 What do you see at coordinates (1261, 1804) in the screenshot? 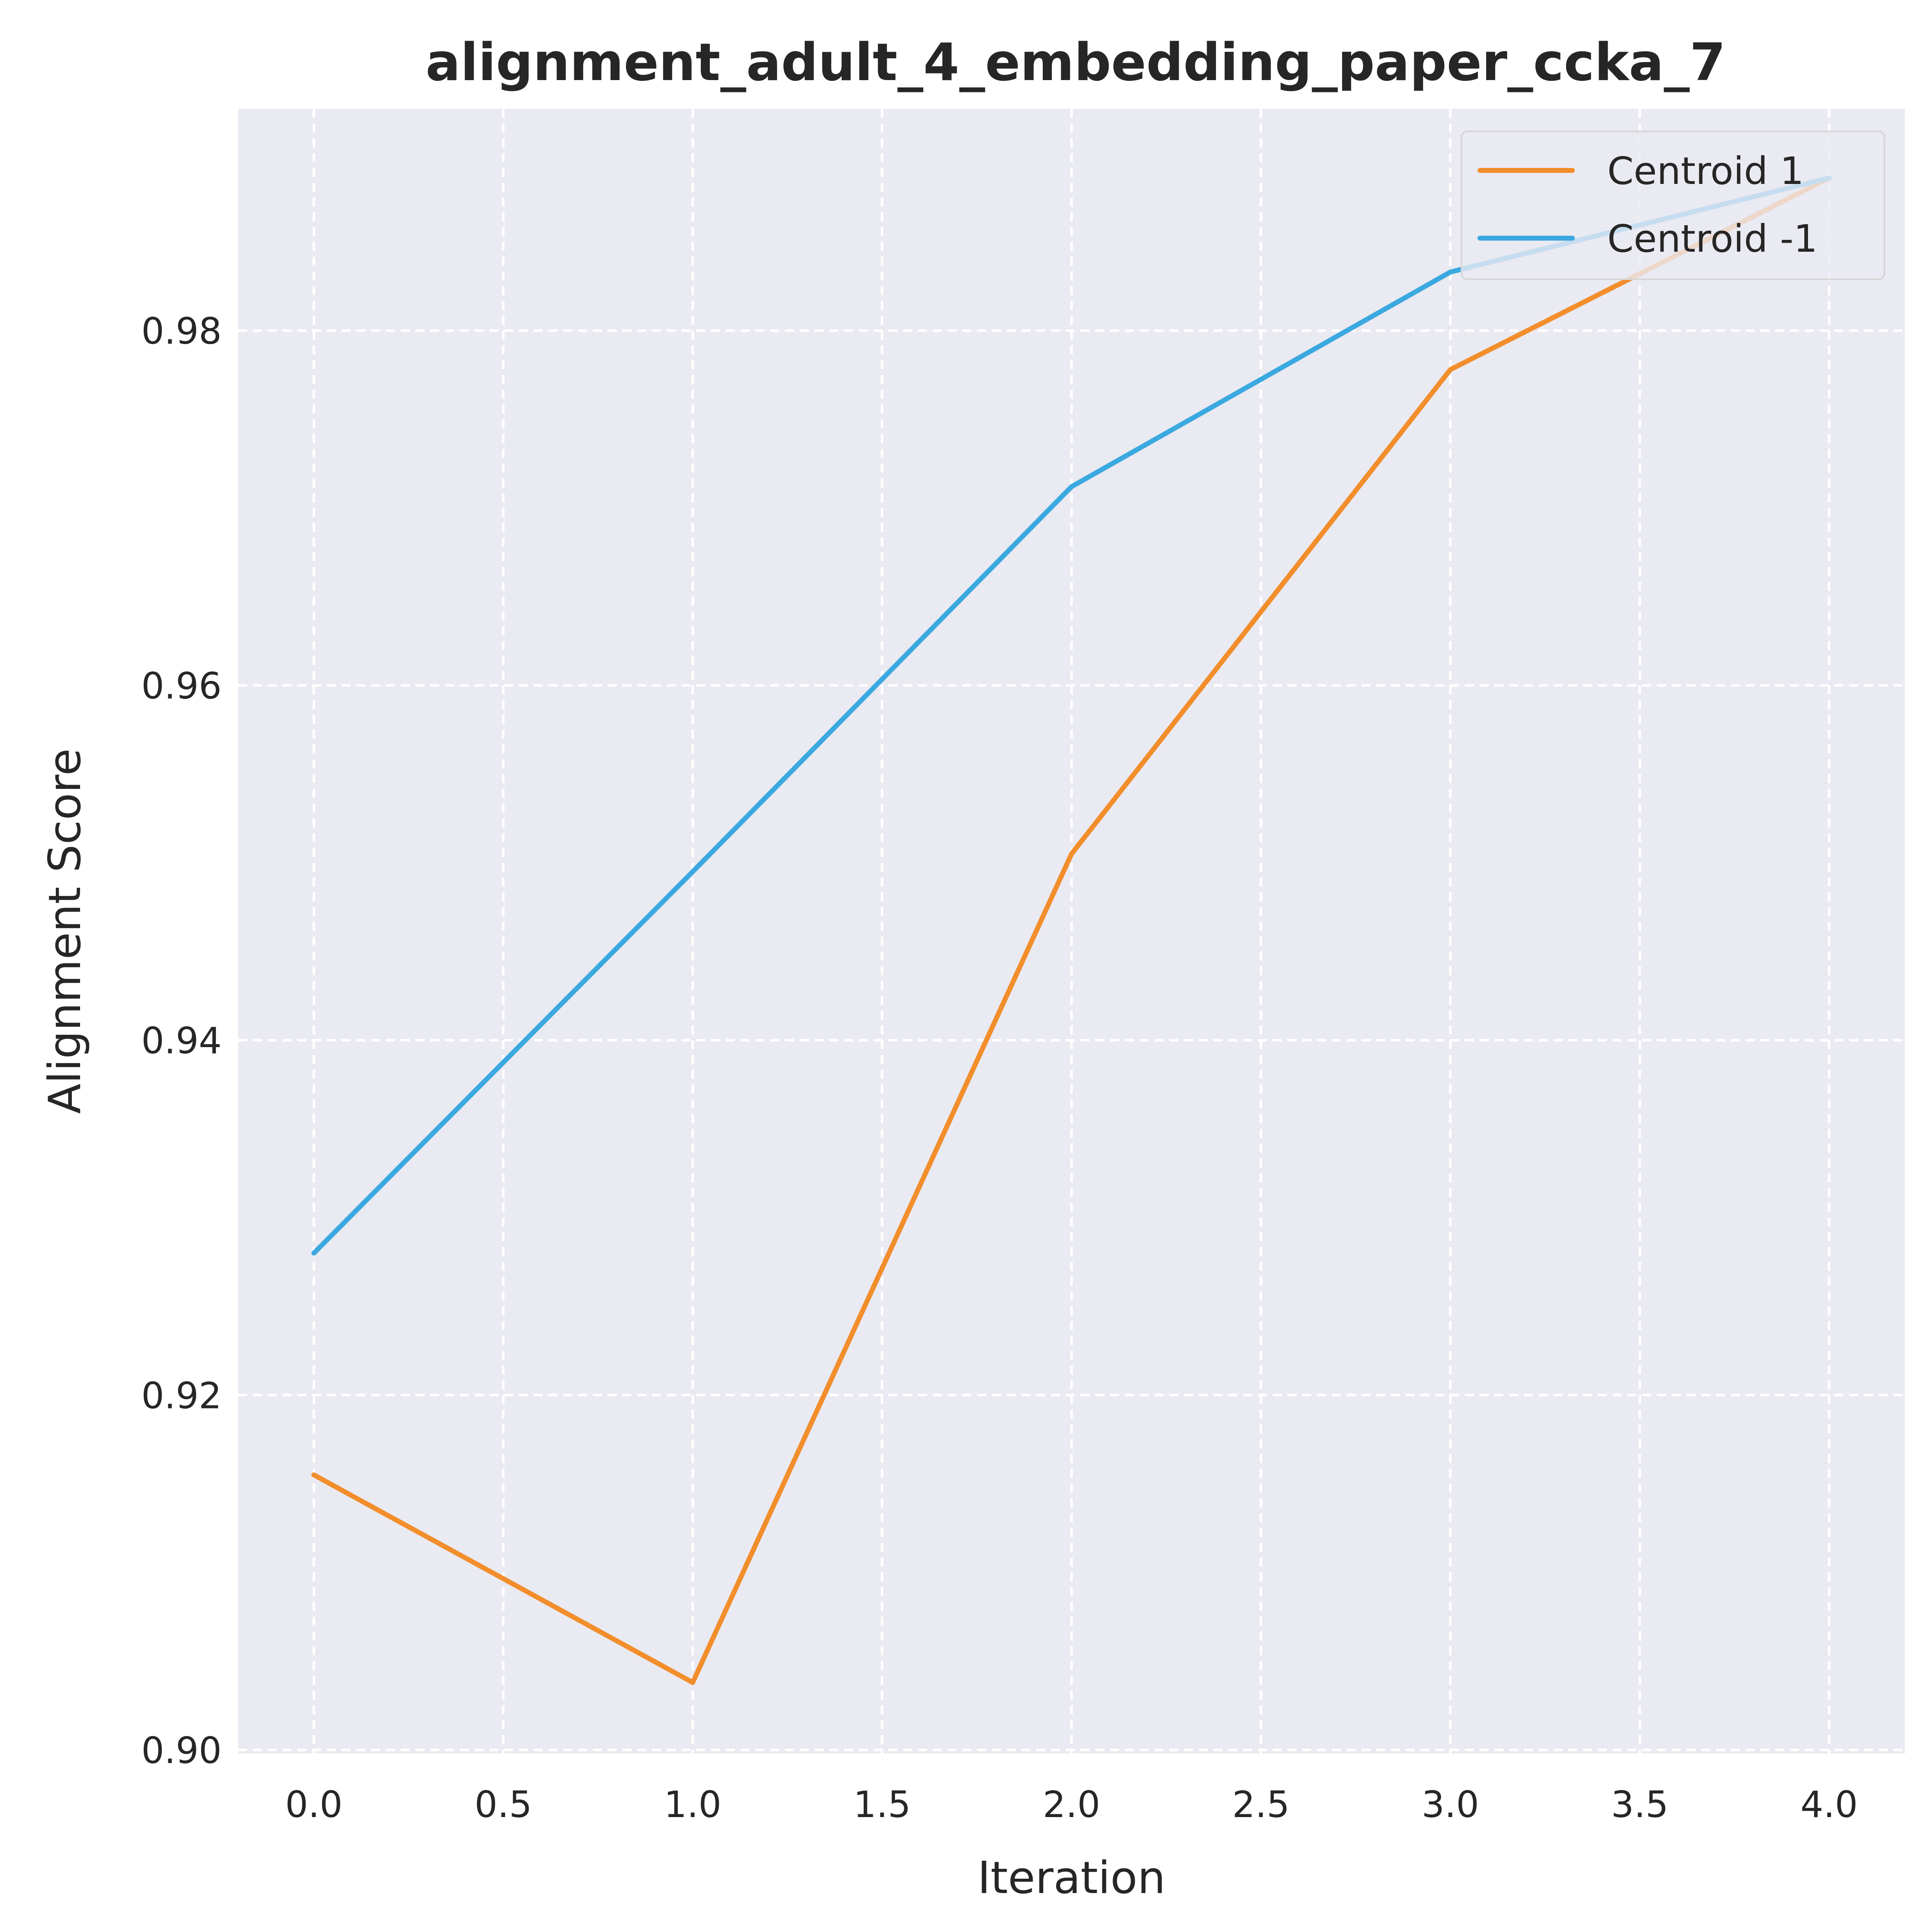
I see `x-tick-label: 2.5` at bounding box center [1261, 1804].